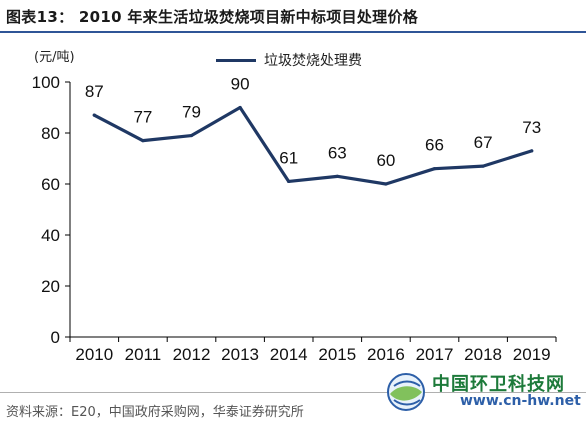 Image resolution: width=586 pixels, height=435 pixels. What do you see at coordinates (289, 354) in the screenshot?
I see `x-tick-label: 2014` at bounding box center [289, 354].